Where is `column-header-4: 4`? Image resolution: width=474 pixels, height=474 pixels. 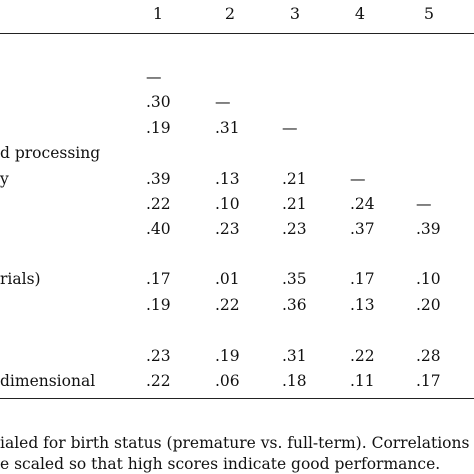
column-header-4: 4 is located at coordinates (360, 13).